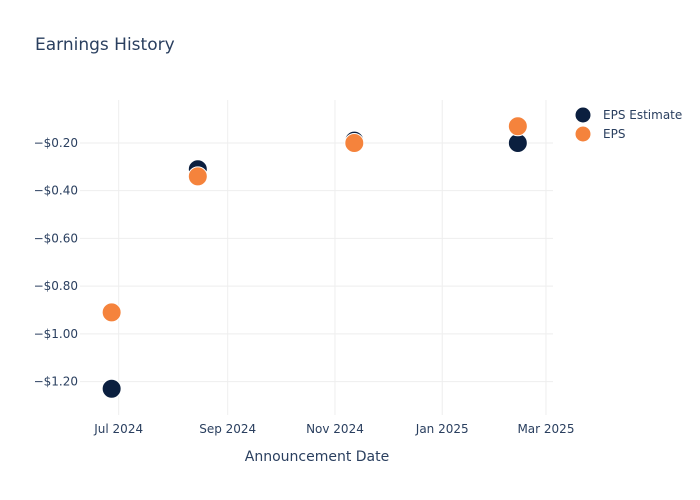 Image resolution: width=700 pixels, height=500 pixels. I want to click on legend-label: EPS, so click(614, 134).